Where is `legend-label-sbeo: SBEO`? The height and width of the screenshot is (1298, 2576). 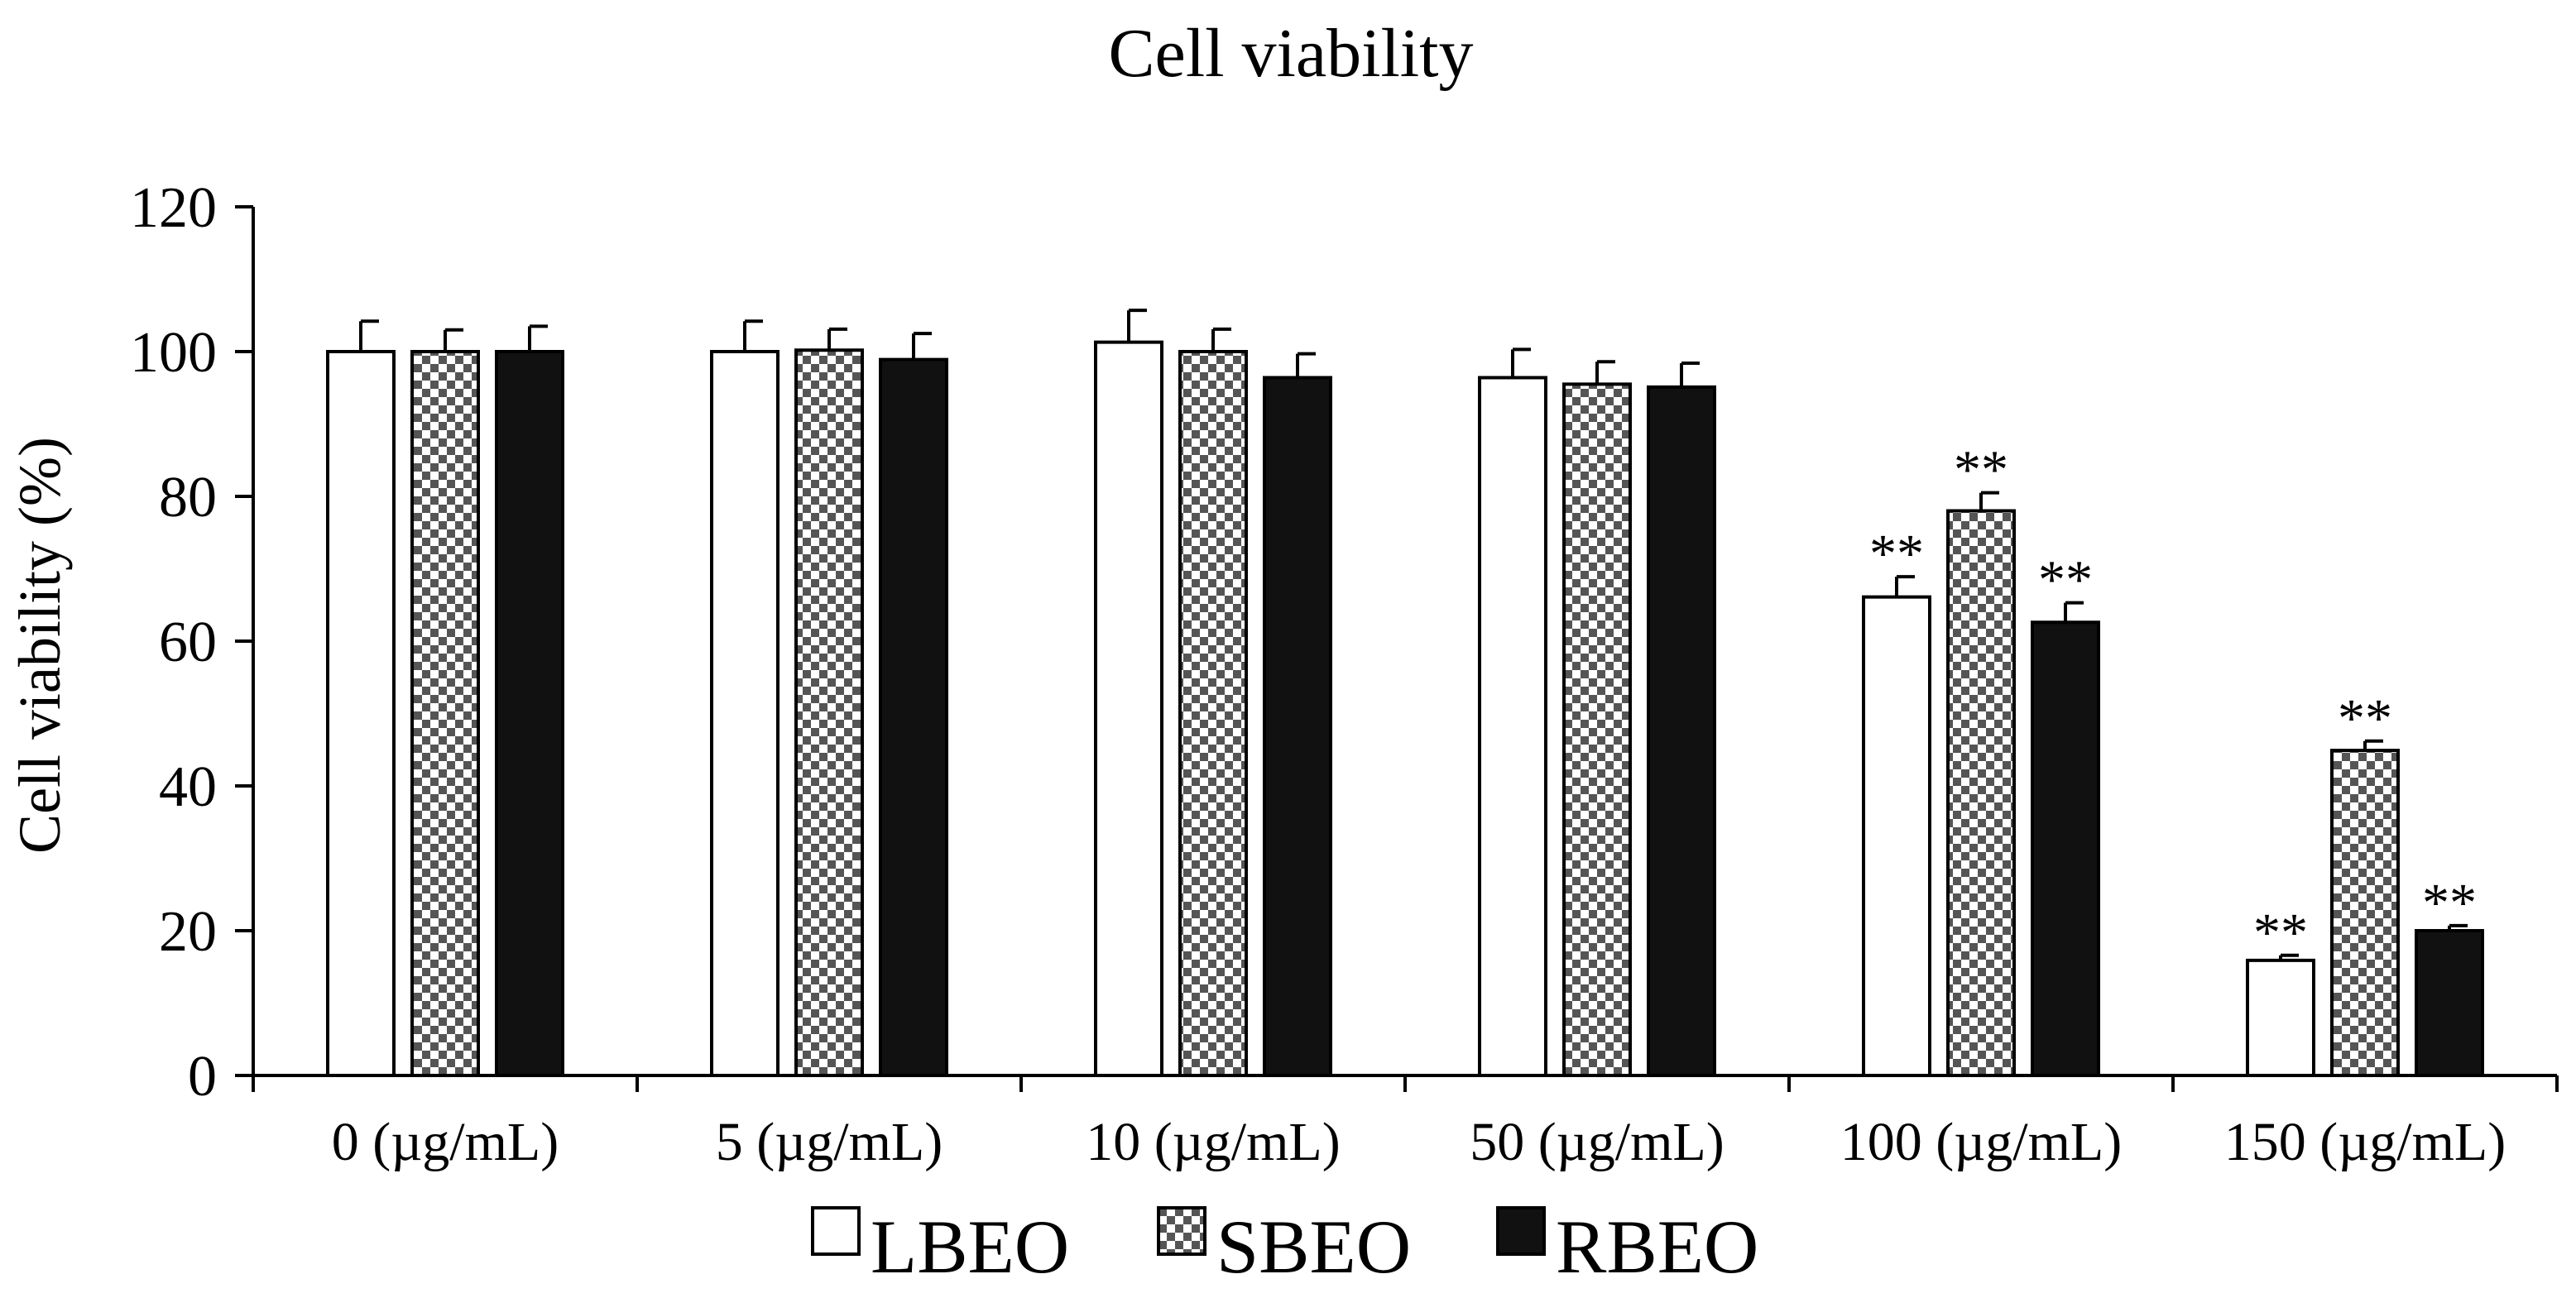 legend-label-sbeo: SBEO is located at coordinates (1314, 1247).